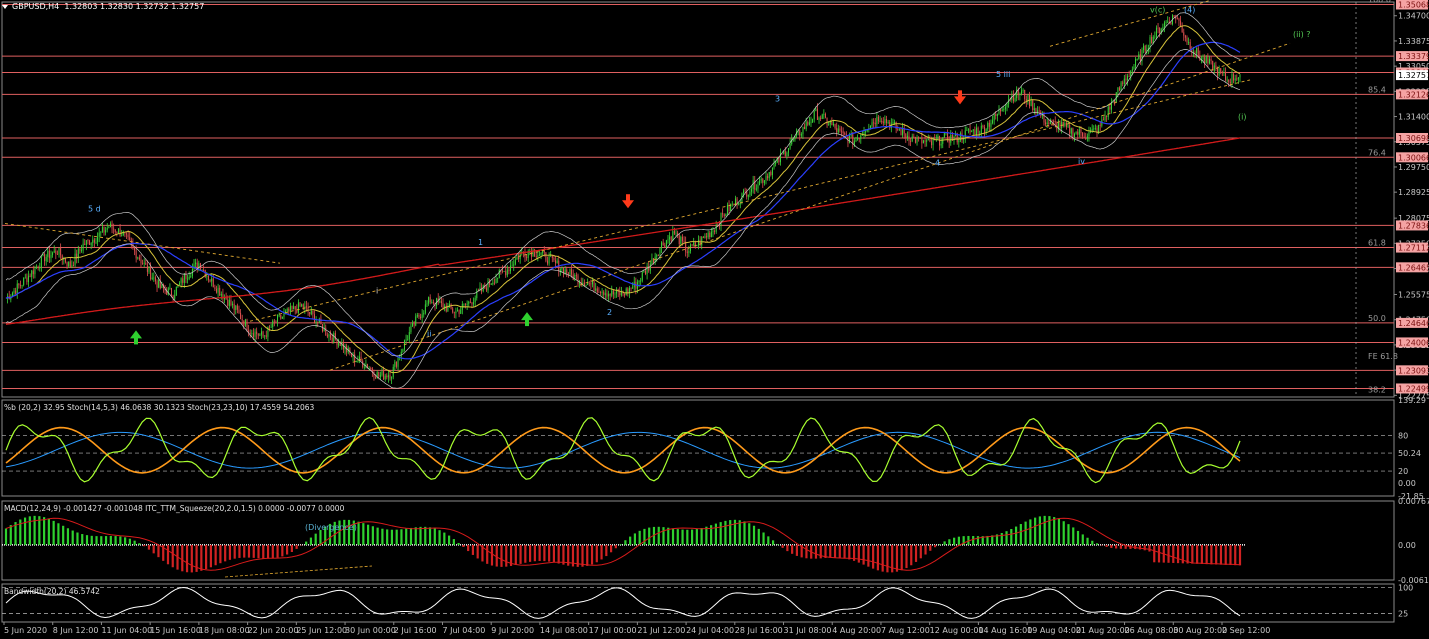 Image resolution: width=1429 pixels, height=639 pixels. Describe the element at coordinates (623, 602) in the screenshot. I see `bandwidth-line` at that location.